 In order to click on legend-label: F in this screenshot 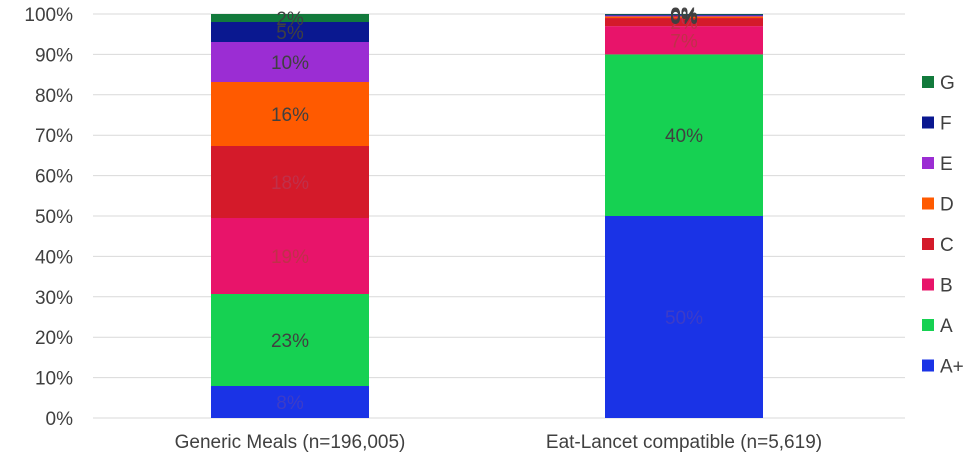, I will do `click(946, 124)`.